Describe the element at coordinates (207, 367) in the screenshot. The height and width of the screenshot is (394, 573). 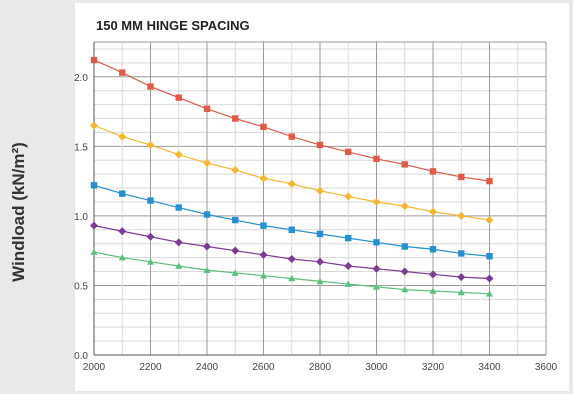
I see `x-tick-label: 2400` at that location.